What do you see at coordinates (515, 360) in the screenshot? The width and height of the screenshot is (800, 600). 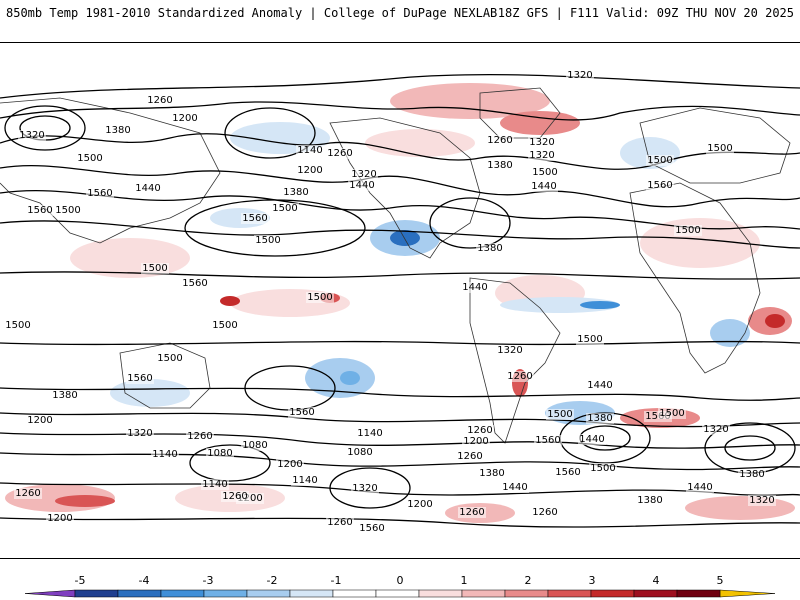 I see `south-america-outline` at bounding box center [515, 360].